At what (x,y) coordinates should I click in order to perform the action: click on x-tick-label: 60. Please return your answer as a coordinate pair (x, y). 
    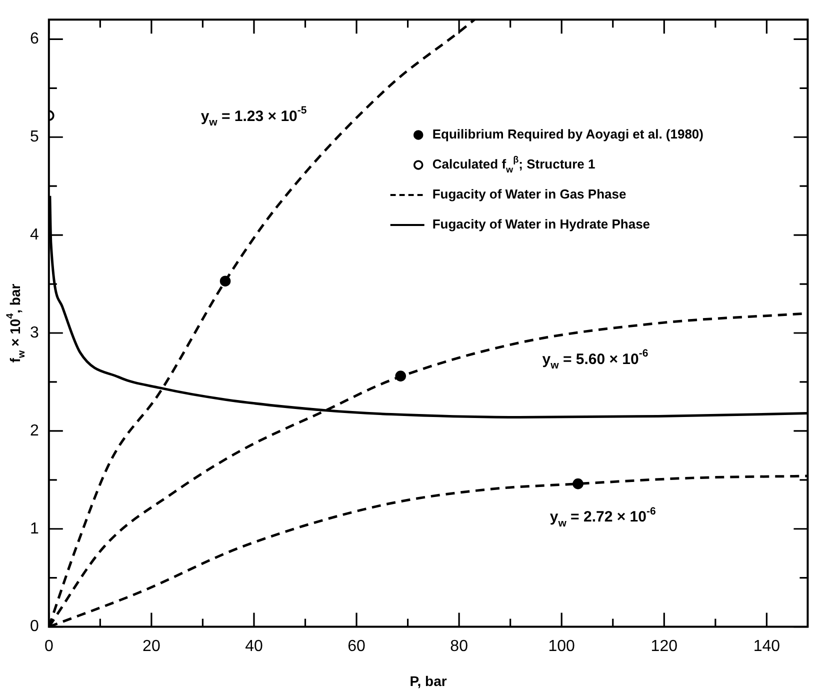
    Looking at the image, I should click on (357, 646).